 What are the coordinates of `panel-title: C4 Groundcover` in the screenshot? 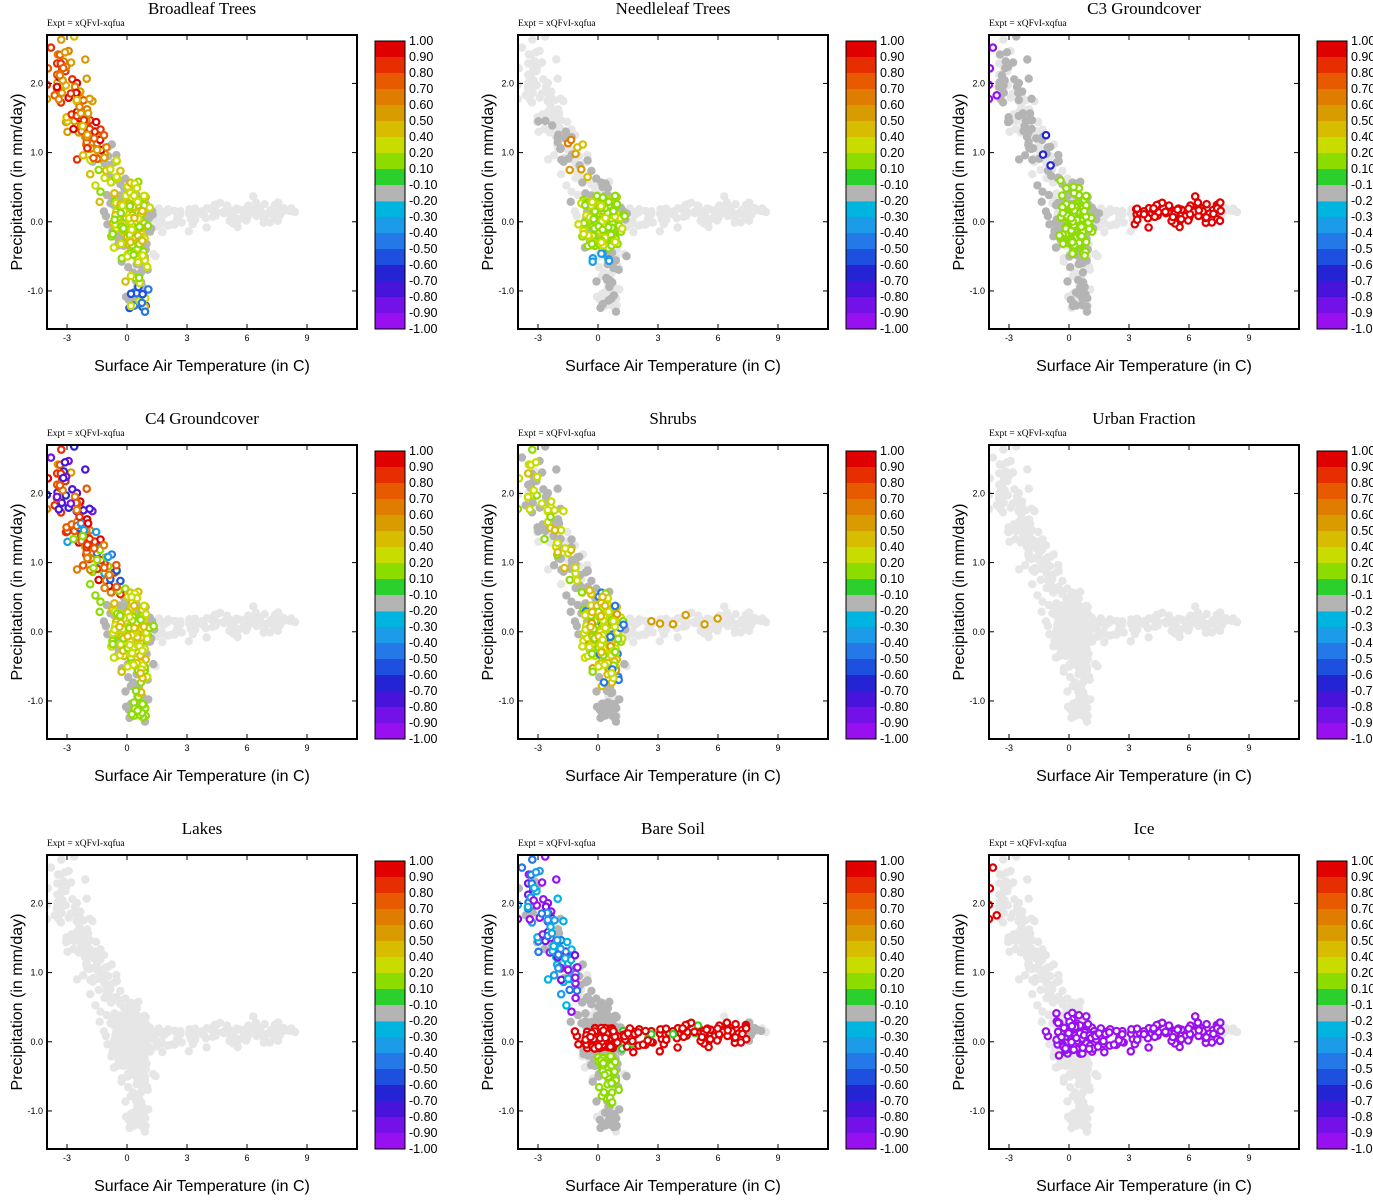 It's located at (202, 418).